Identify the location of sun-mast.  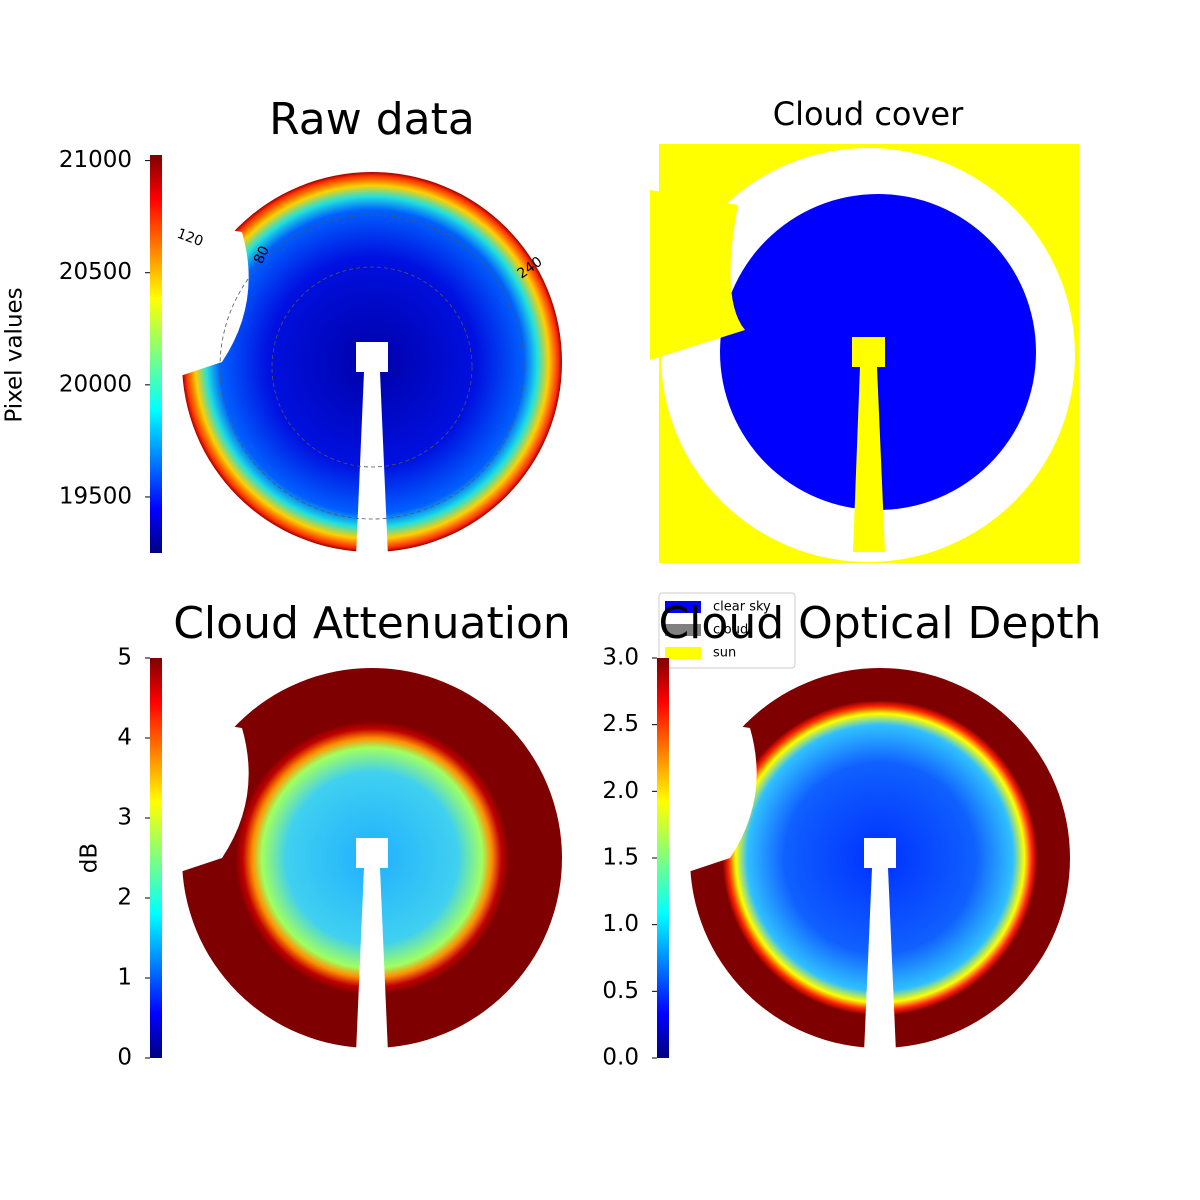
(868, 444).